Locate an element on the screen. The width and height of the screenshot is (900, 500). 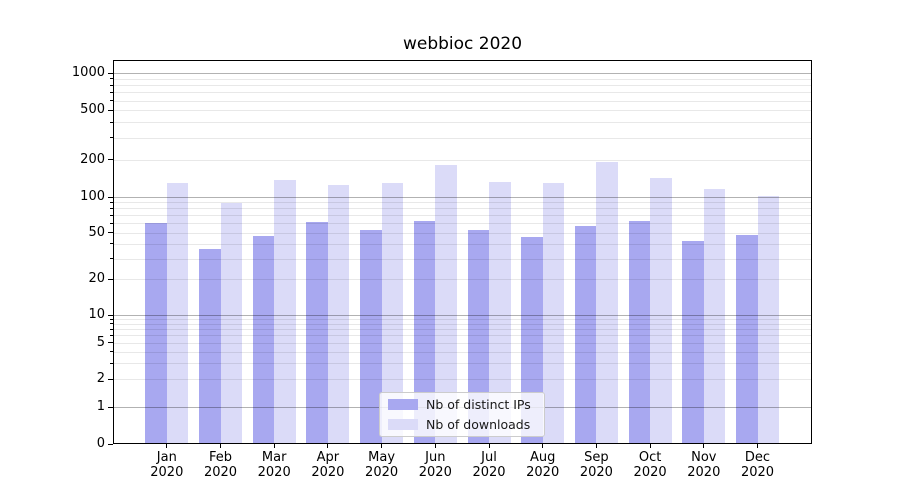
x-label-month: Oct is located at coordinates (650, 457).